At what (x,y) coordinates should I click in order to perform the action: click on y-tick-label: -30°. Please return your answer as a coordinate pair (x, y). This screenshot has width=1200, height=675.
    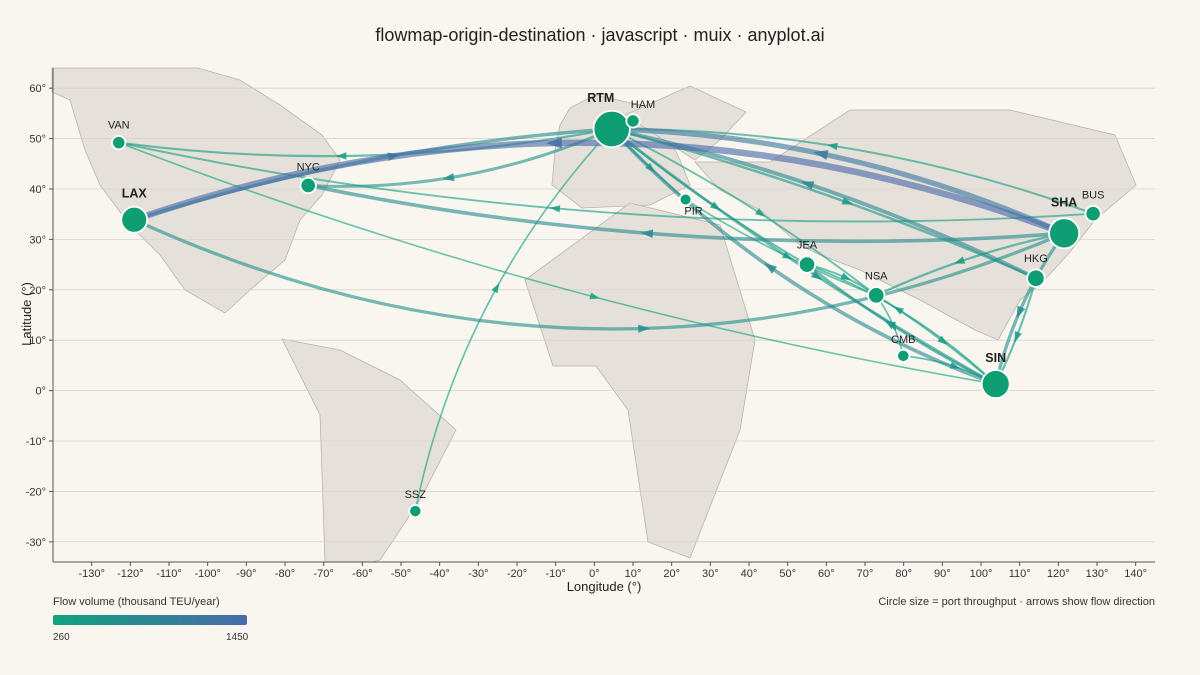
    Looking at the image, I should click on (36, 543).